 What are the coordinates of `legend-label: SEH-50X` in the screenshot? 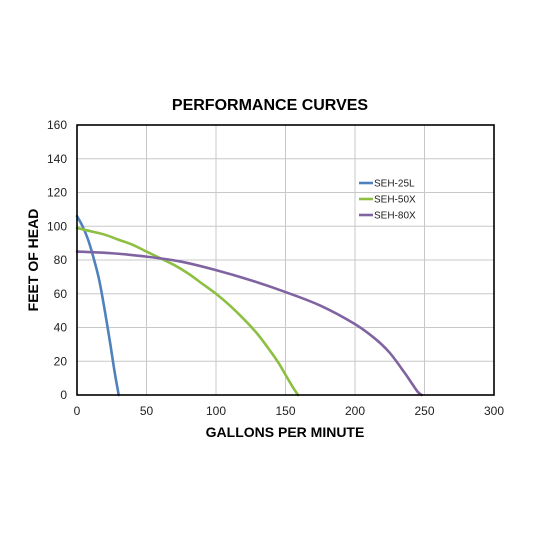 It's located at (395, 200).